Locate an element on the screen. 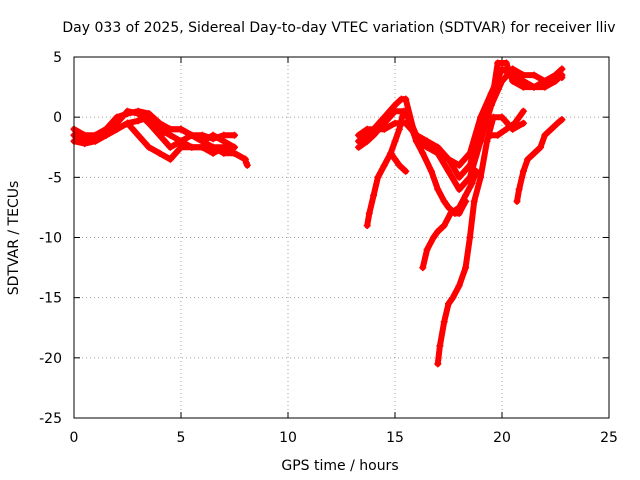 This screenshot has width=640, height=480. y-tick-label: -20 is located at coordinates (50, 359).